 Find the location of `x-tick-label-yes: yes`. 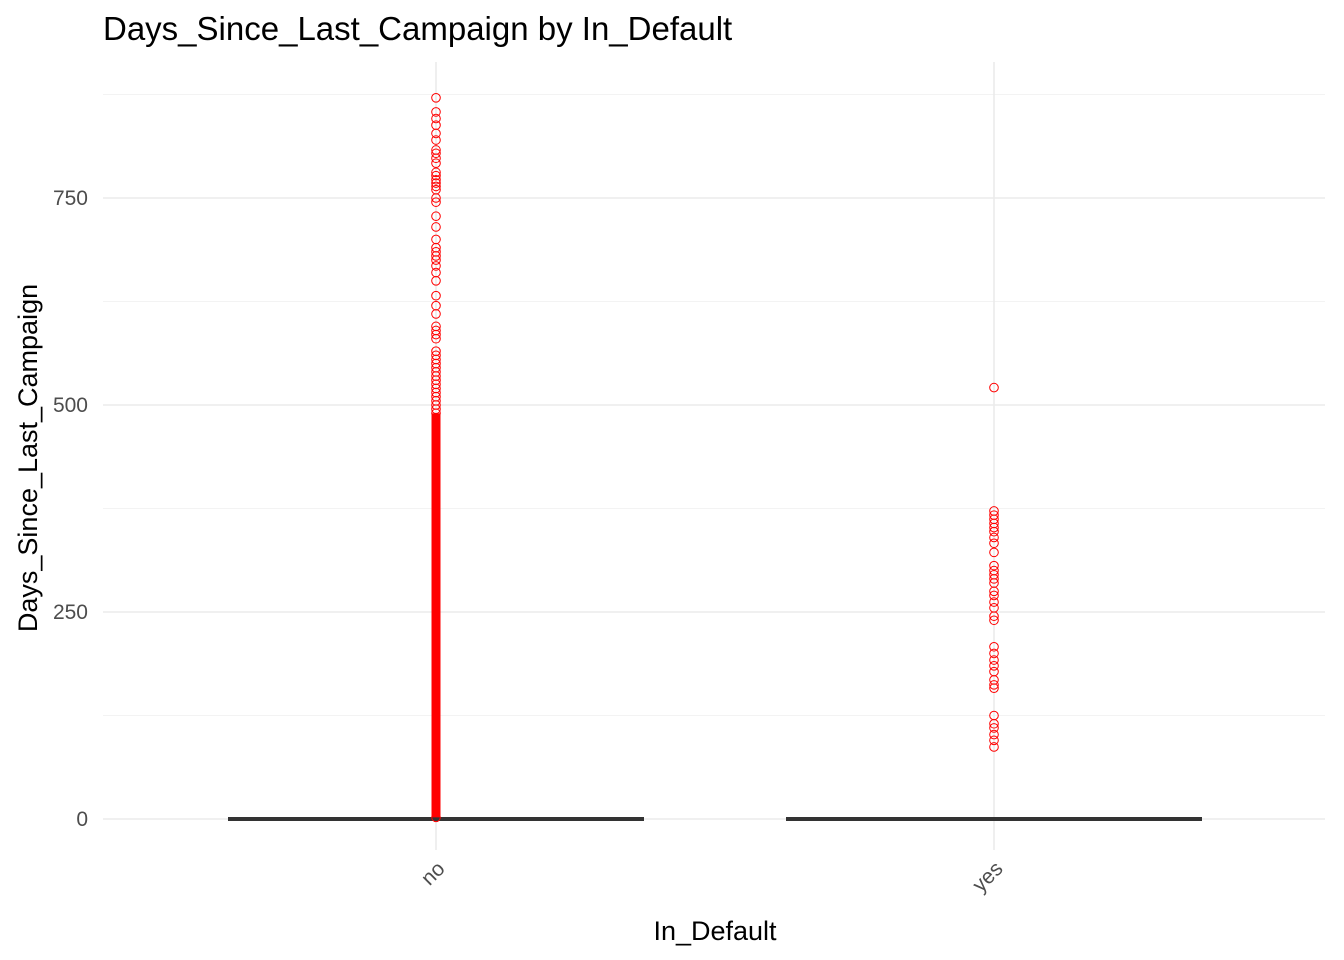

x-tick-label-yes: yes is located at coordinates (987, 876).